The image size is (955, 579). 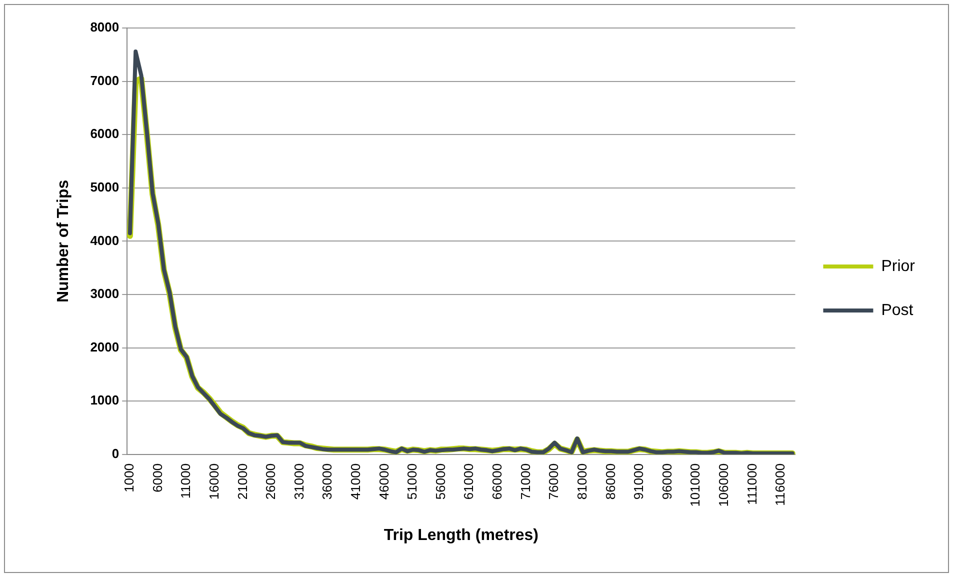 I want to click on x-tick-label: 56000, so click(x=440, y=481).